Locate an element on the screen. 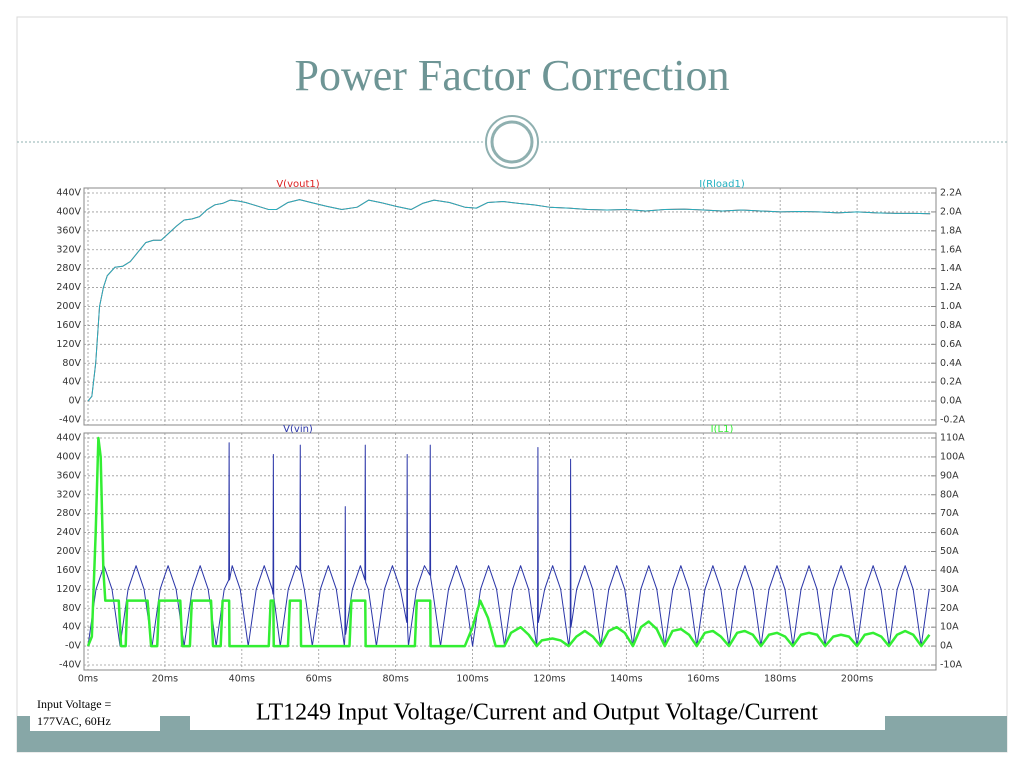  y-tick-label: -0V is located at coordinates (73, 646).